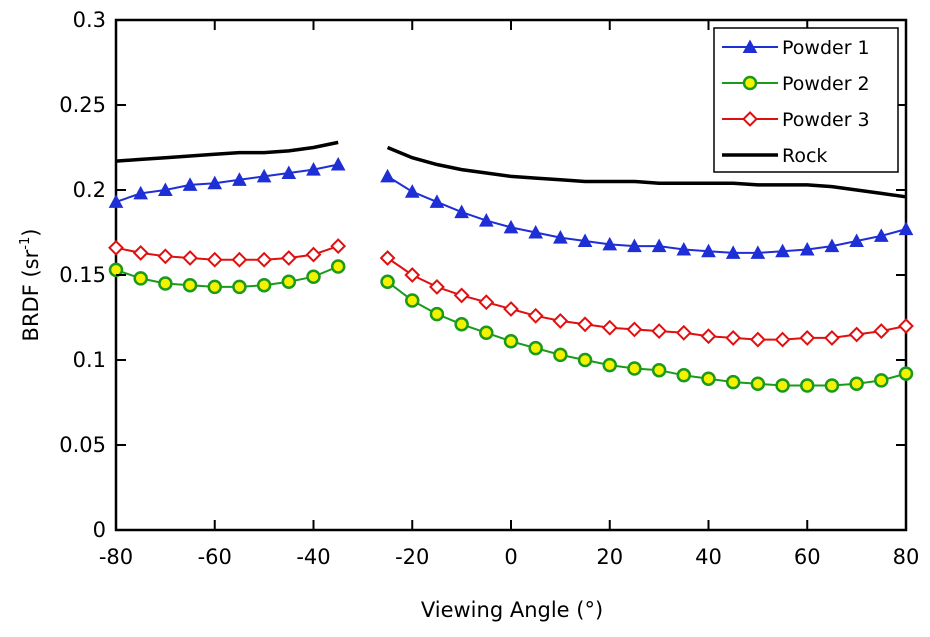  Describe the element at coordinates (116, 557) in the screenshot. I see `x-tick-label: -80` at that location.